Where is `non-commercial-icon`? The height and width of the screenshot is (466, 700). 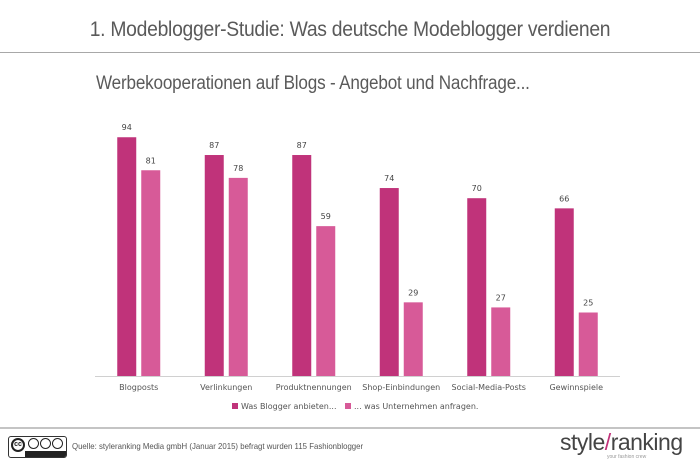 non-commercial-icon is located at coordinates (45, 443).